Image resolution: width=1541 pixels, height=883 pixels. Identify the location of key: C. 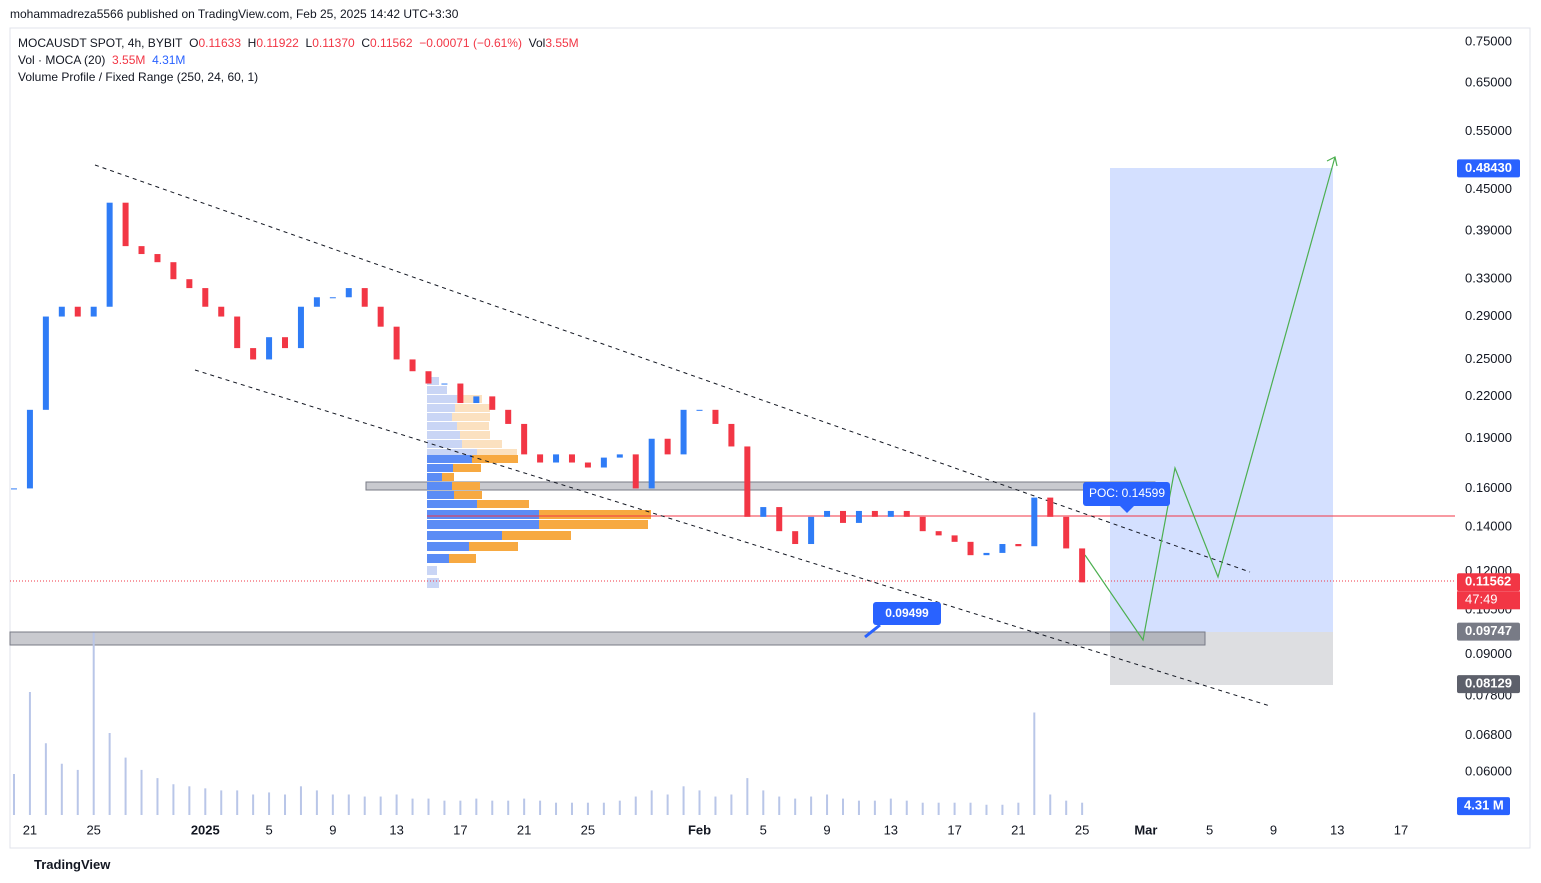
(366, 43).